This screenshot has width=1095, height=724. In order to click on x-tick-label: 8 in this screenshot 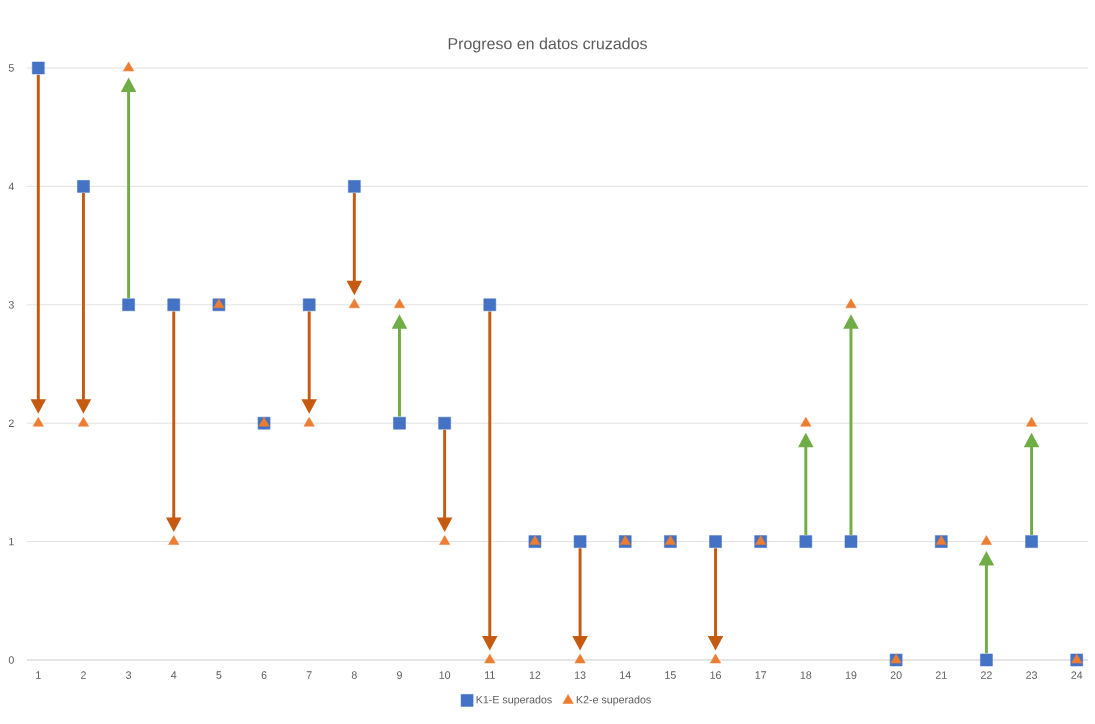, I will do `click(354, 675)`.